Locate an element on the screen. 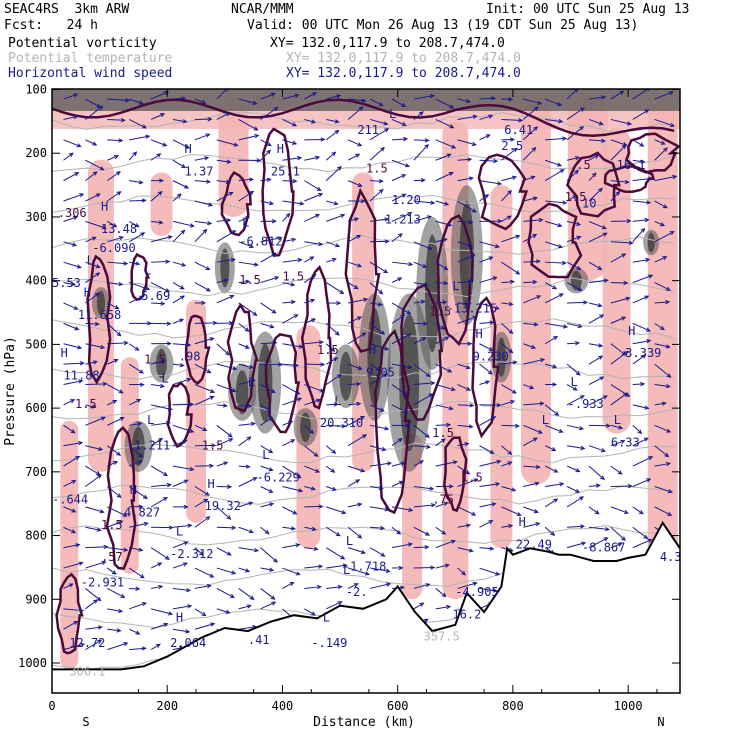 The image size is (740, 740). header-model: SEAC4RS 3km ARW is located at coordinates (67, 9).